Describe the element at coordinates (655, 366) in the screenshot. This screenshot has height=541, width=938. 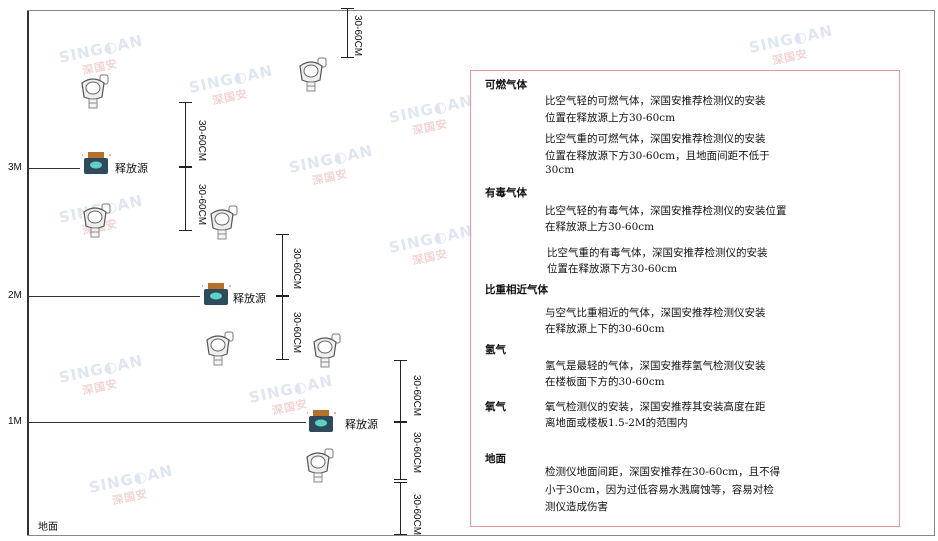
I see `note-line: 氢气是最轻的气体，深国安推荐氢气检测仪安装` at that location.